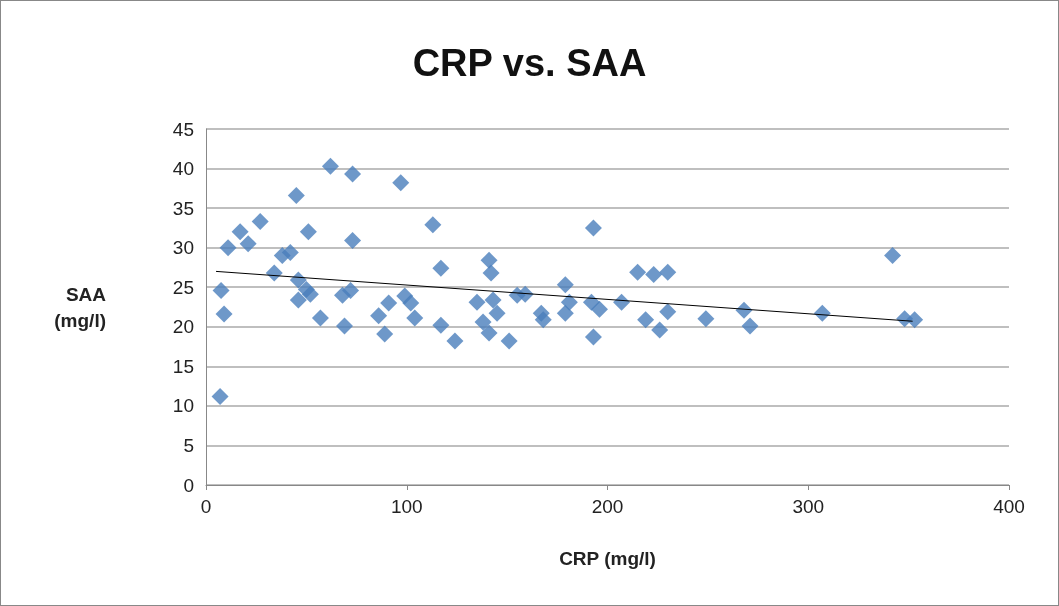  Describe the element at coordinates (1009, 506) in the screenshot. I see `x-tick-label: 400` at that location.